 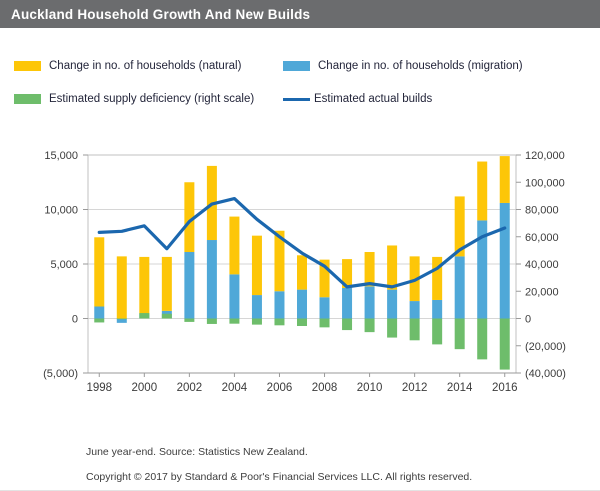 I want to click on bar-deficiency-2015, so click(x=482, y=339).